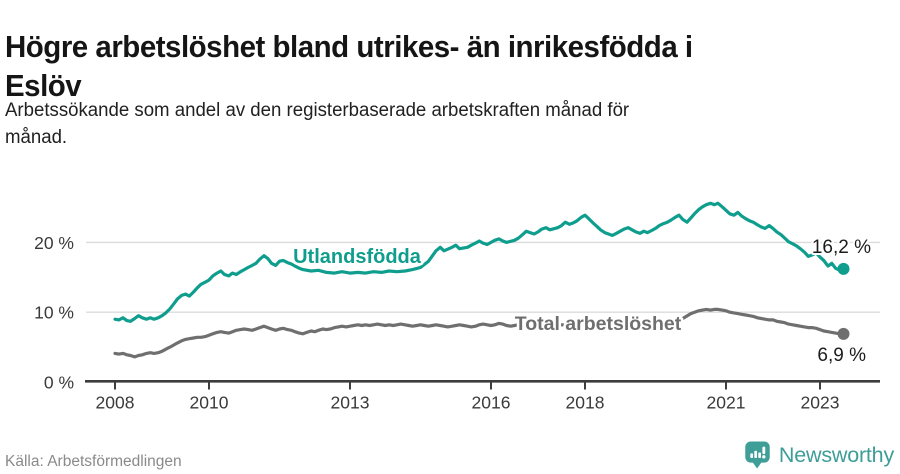  Describe the element at coordinates (598, 324) in the screenshot. I see `series-inline-label: Total arbetslöshet` at that location.